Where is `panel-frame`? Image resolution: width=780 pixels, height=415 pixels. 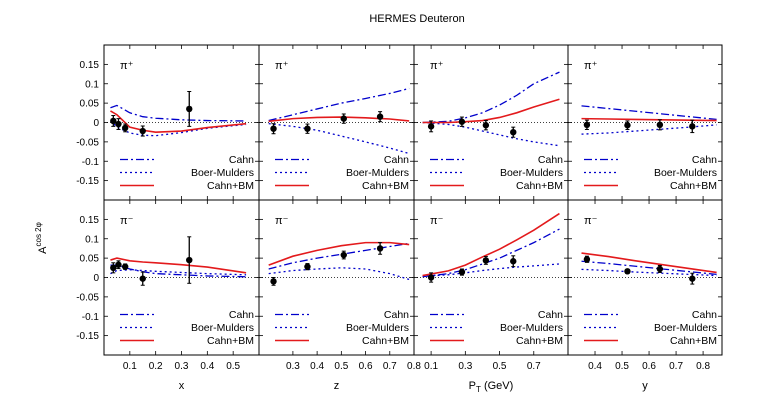
panel-frame is located at coordinates (645, 277).